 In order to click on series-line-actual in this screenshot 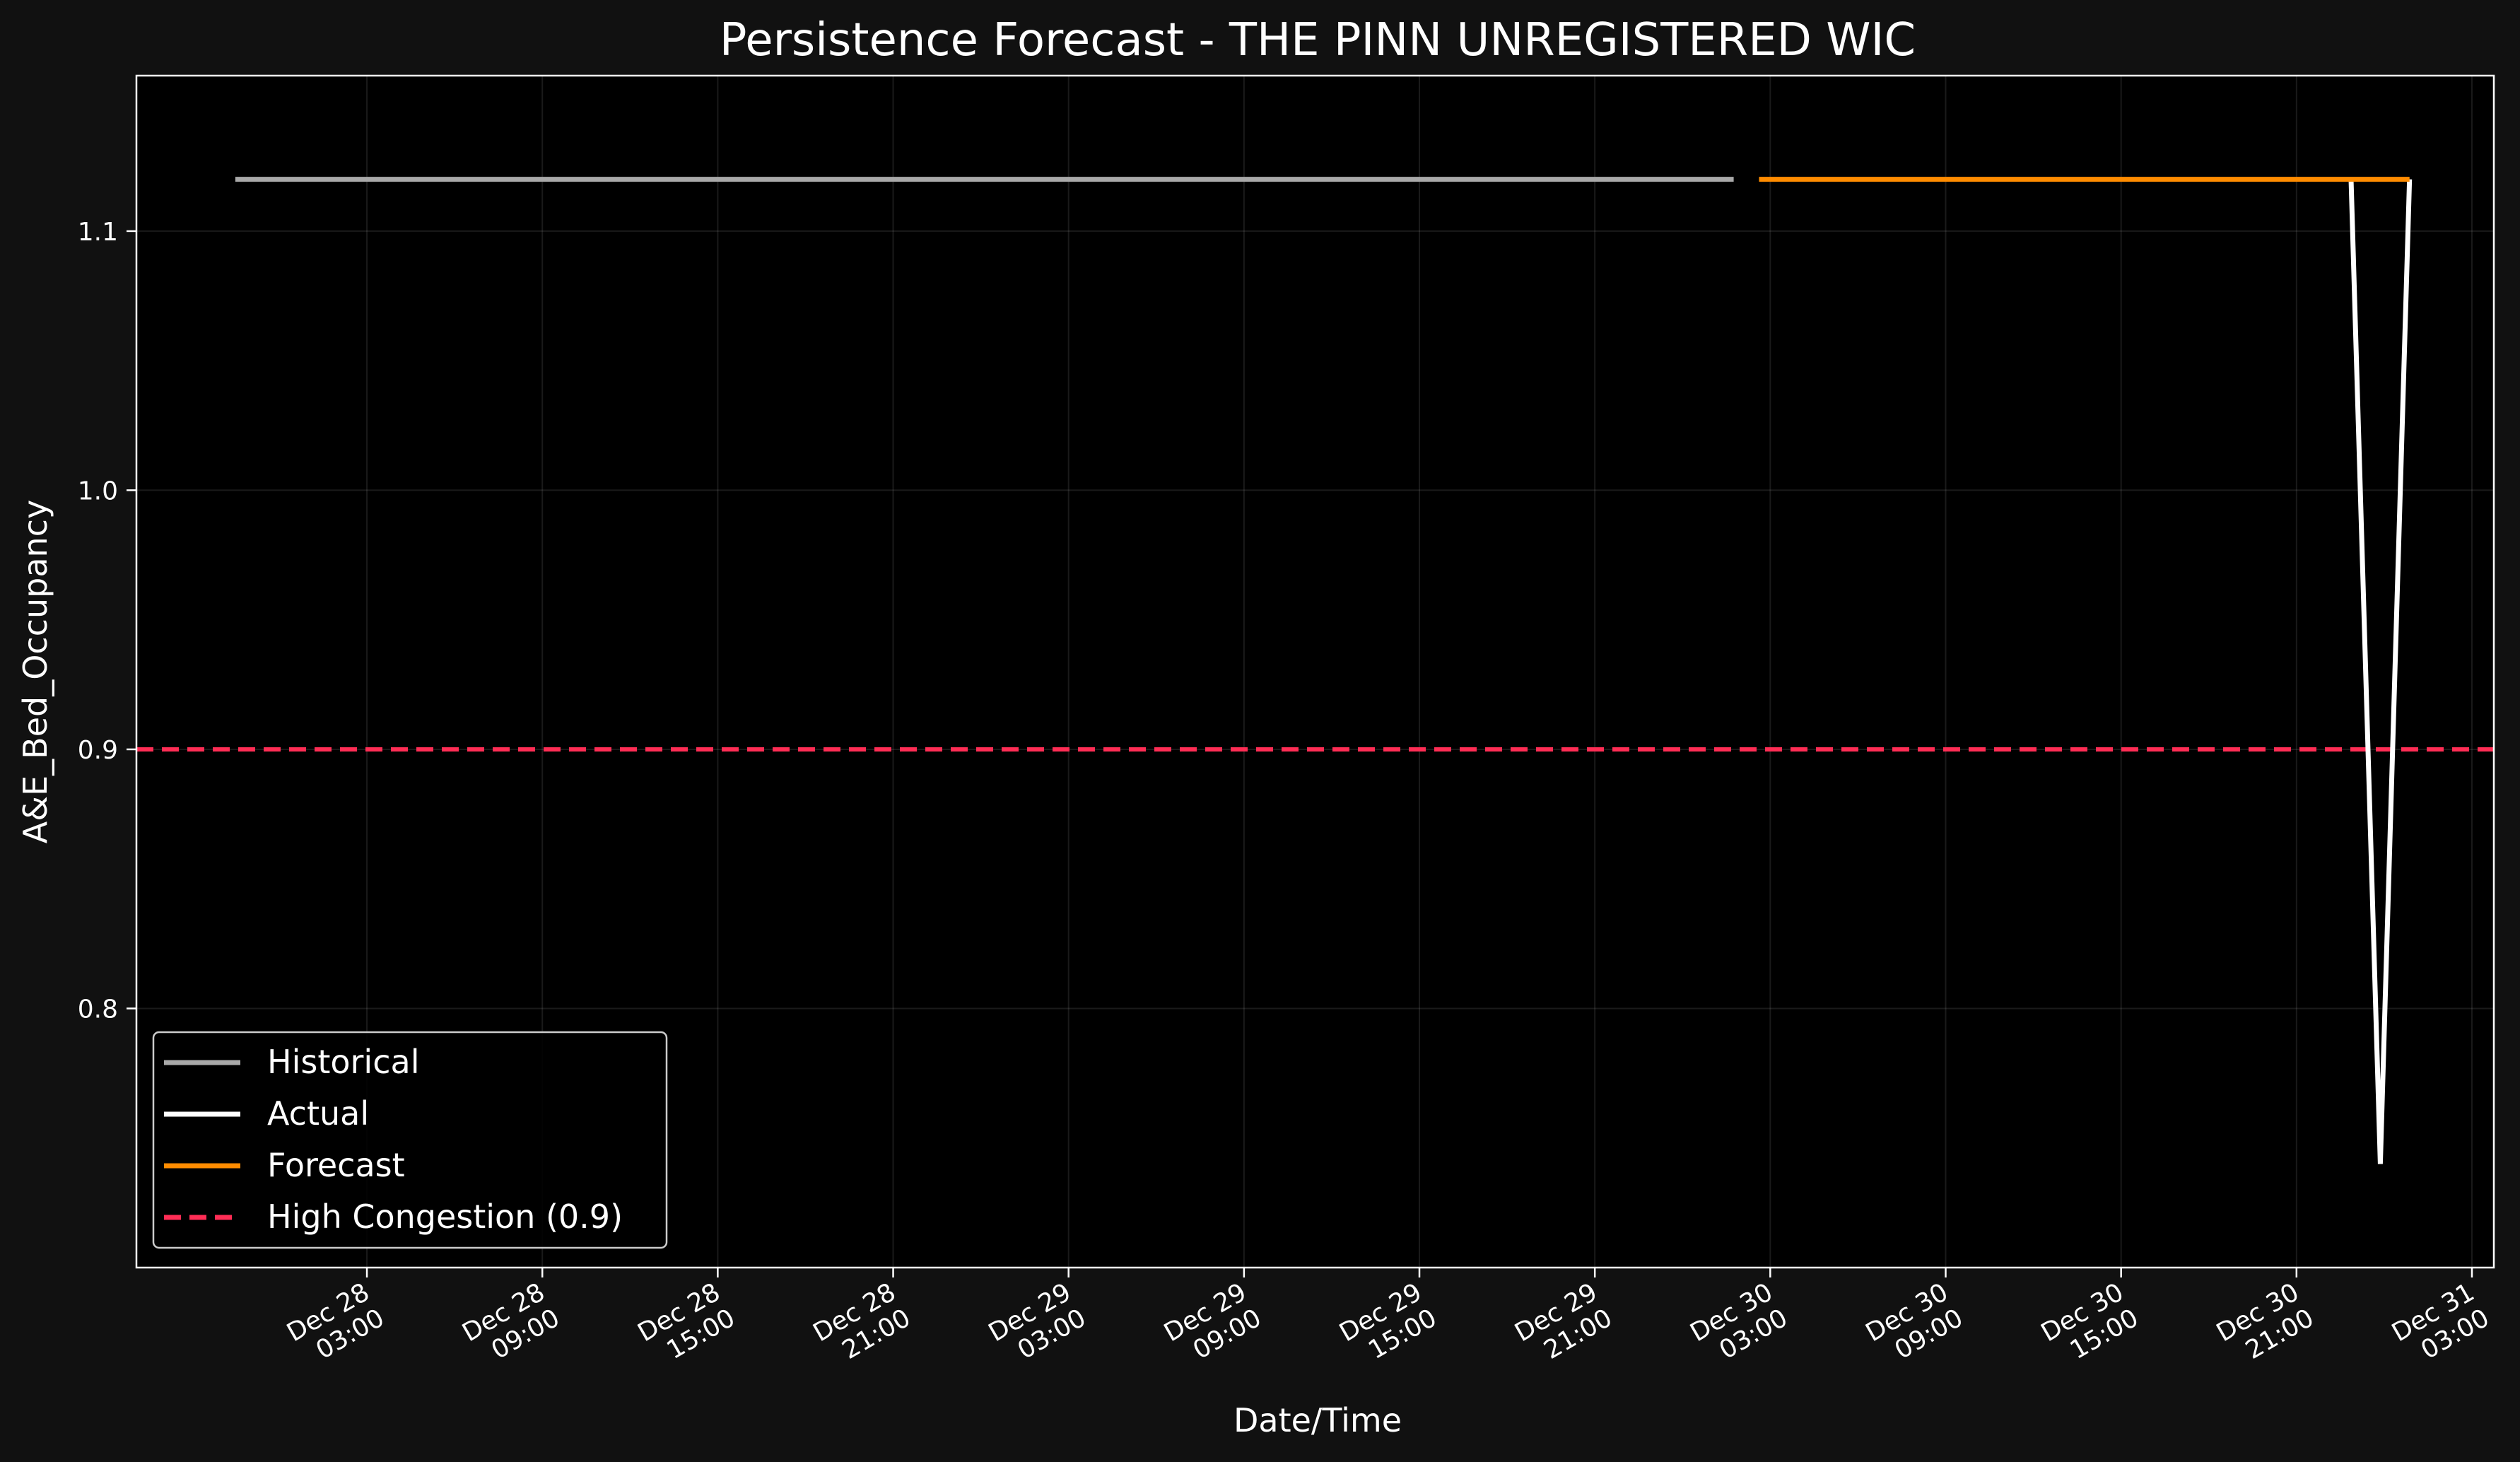, I will do `click(2380, 671)`.